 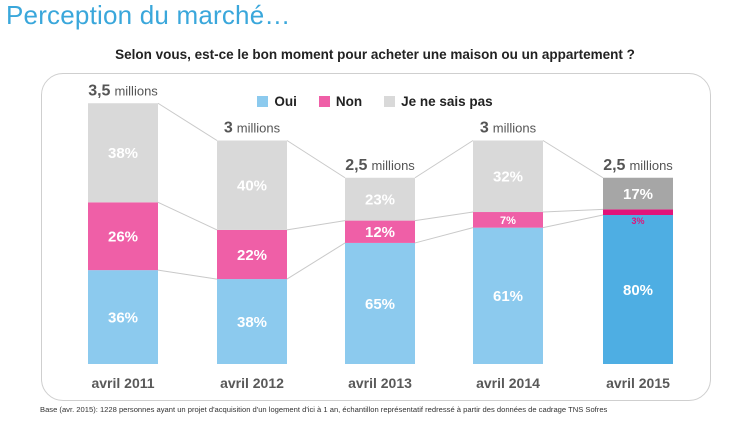 I want to click on legend-label-non: Non, so click(x=349, y=101).